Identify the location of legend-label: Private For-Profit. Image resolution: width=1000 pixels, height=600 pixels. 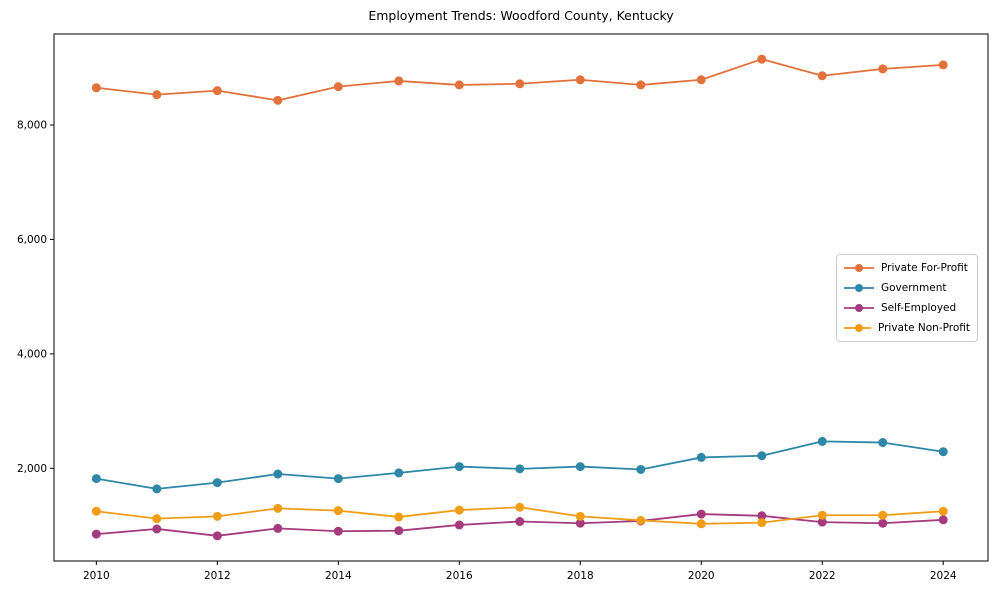
(924, 268).